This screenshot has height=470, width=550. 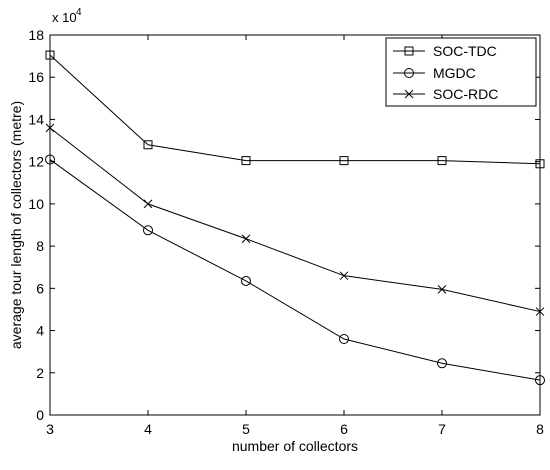 I want to click on x-tick-label: 7, so click(x=442, y=429).